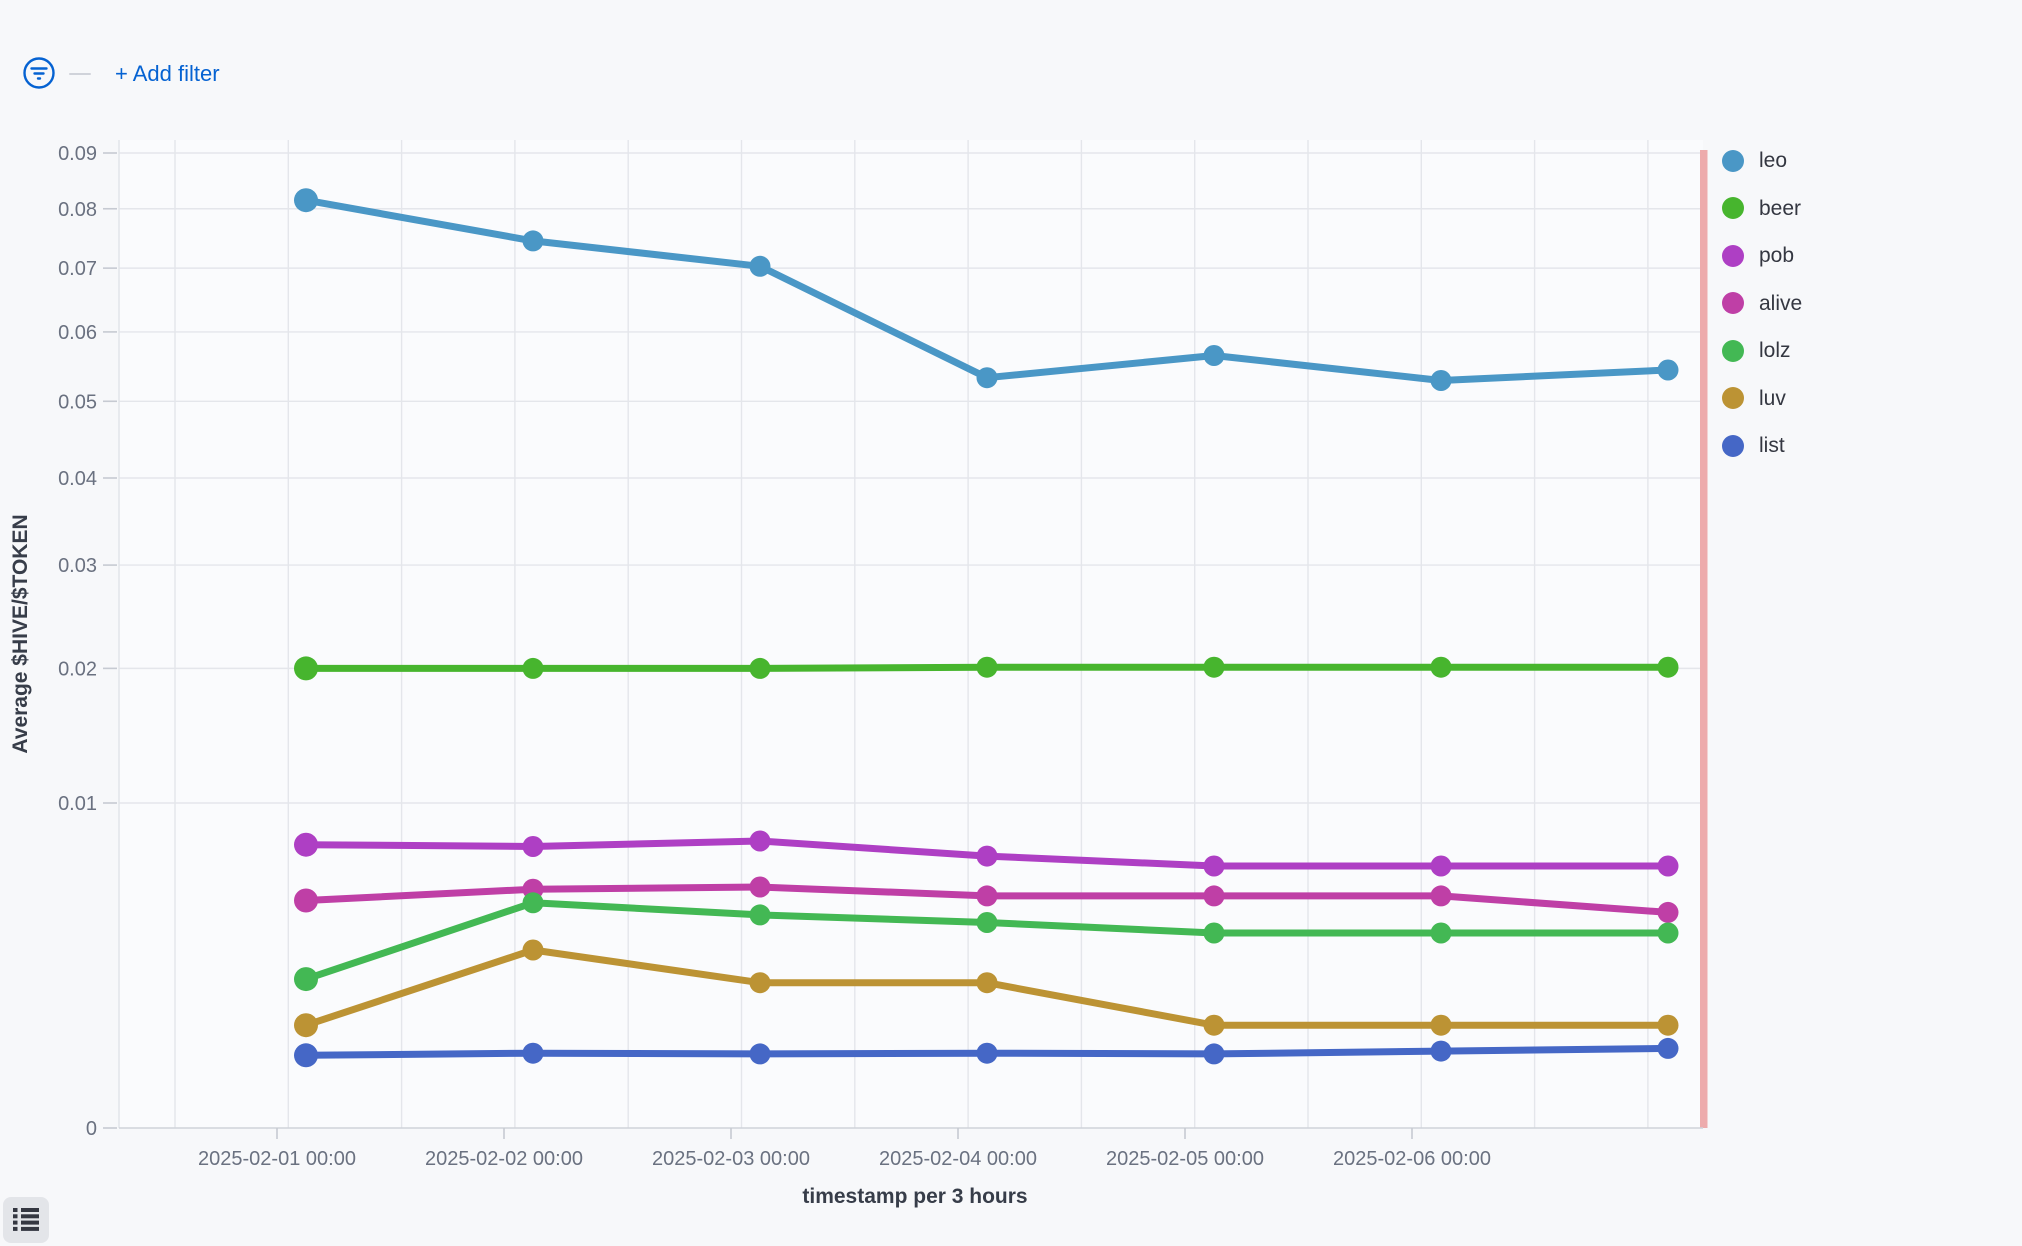  I want to click on list-icon, so click(26, 1220).